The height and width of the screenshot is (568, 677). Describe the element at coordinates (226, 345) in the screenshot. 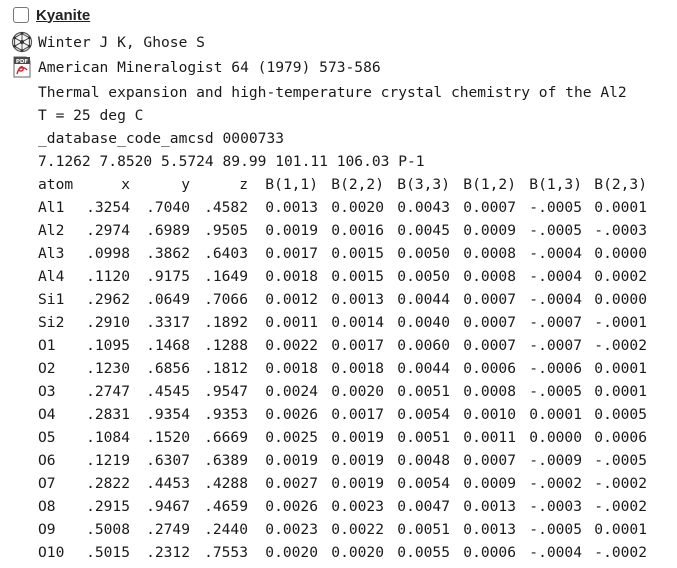

I see `table-cell: .1288` at that location.